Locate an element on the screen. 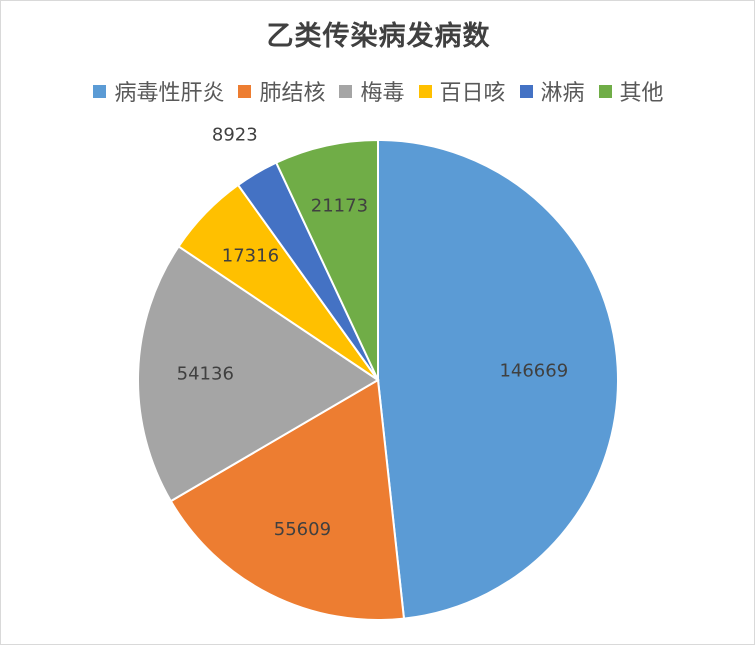 Image resolution: width=755 pixels, height=646 pixels. legend-item-hepatitis: 病毒性肝炎 is located at coordinates (158, 91).